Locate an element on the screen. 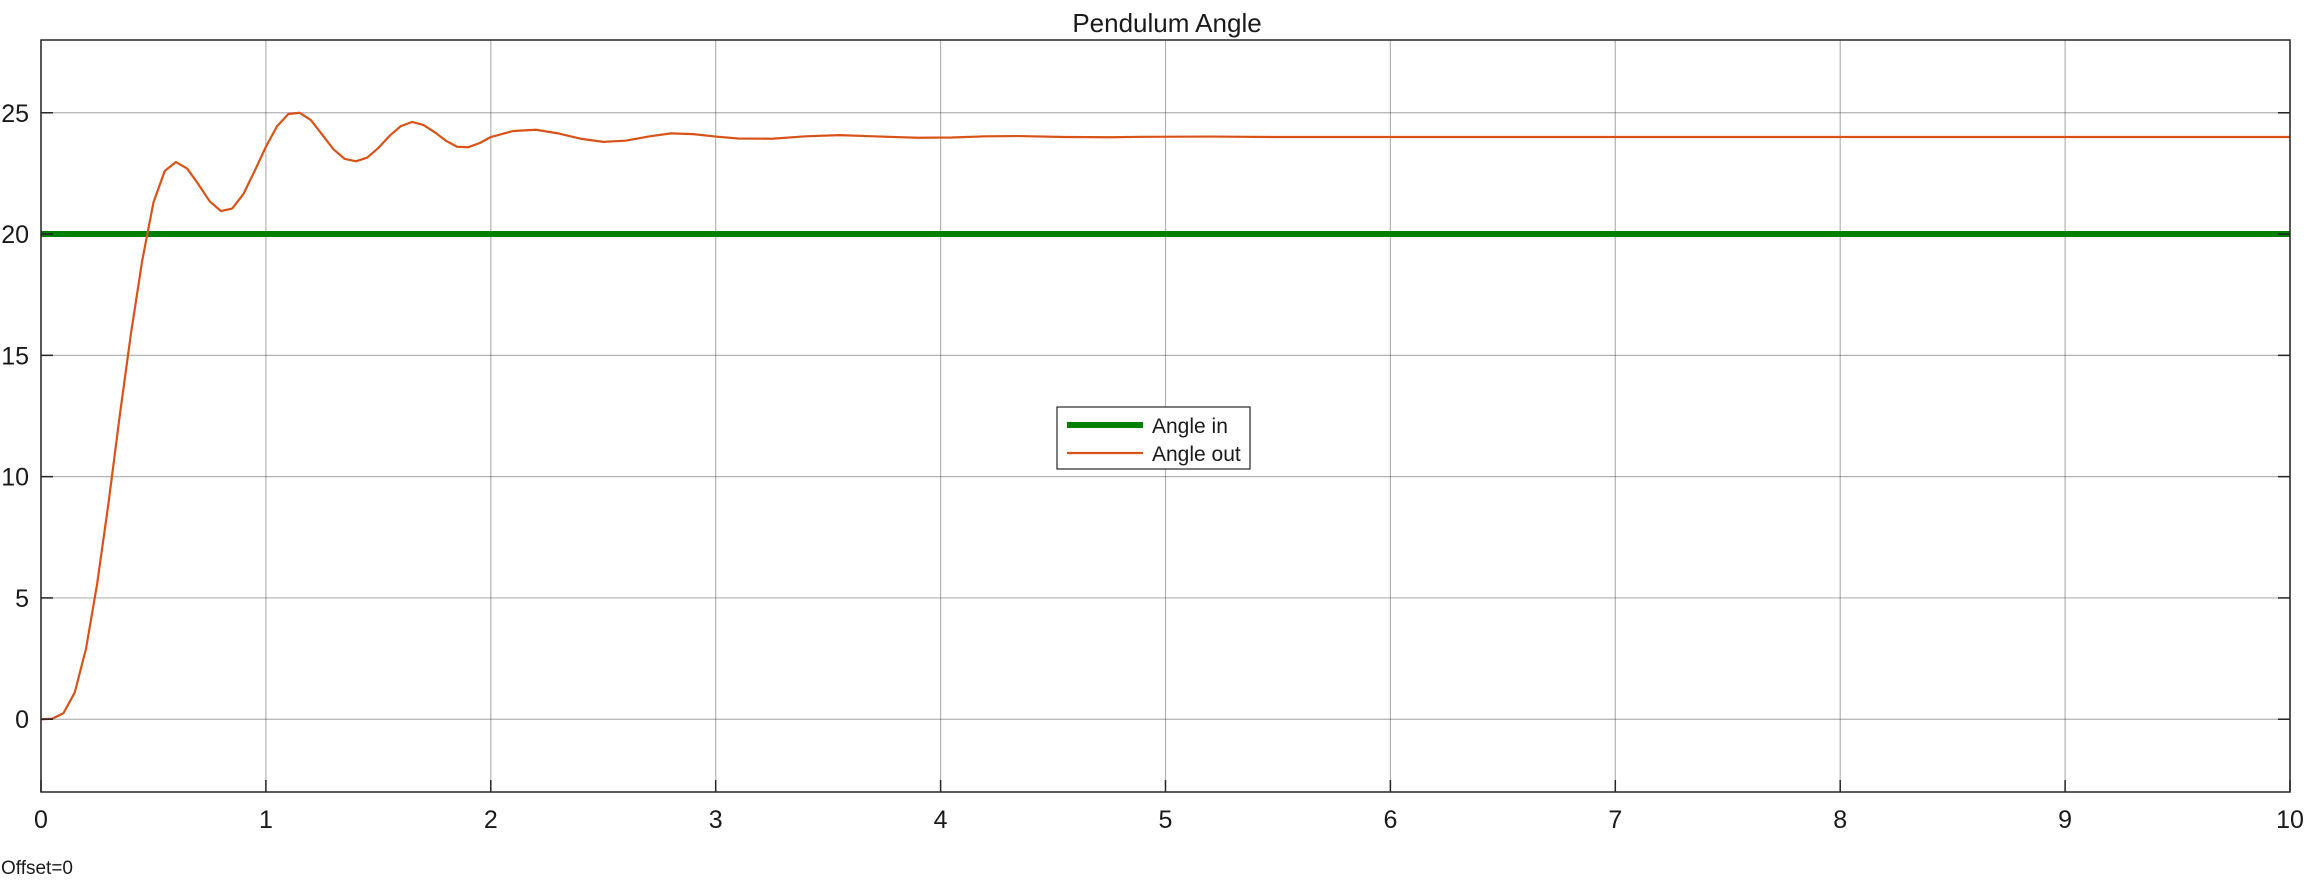 The image size is (2308, 887). y-tick-label: 10 is located at coordinates (15, 478).